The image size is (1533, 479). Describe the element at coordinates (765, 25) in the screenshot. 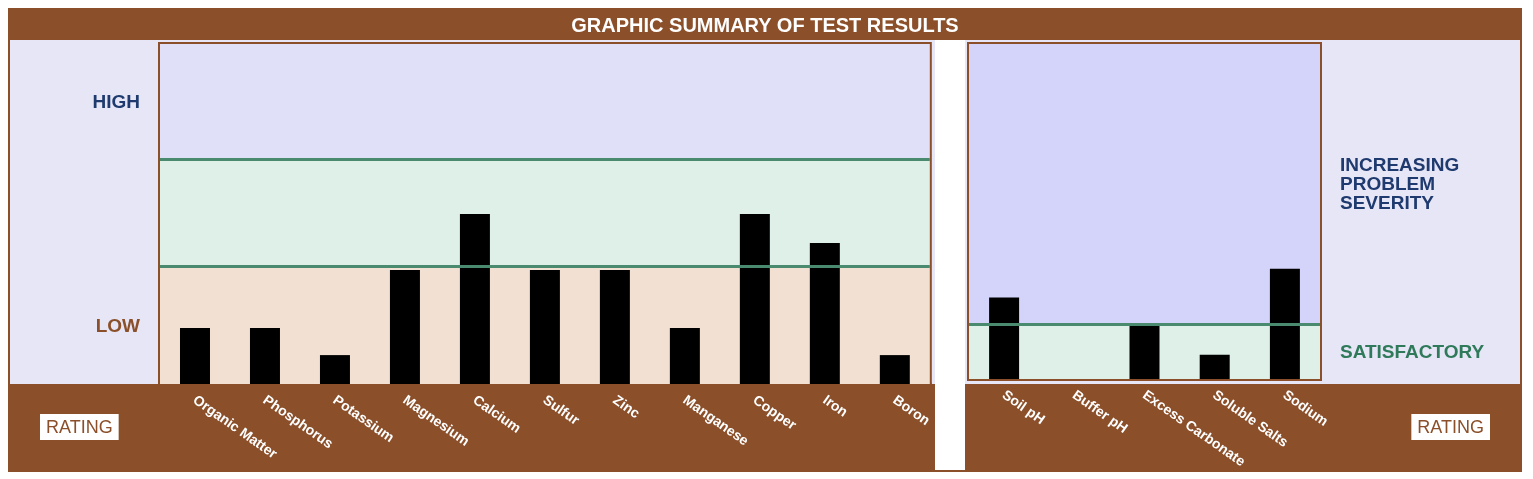

I see `chart-title: GRAPHIC SUMMARY OF TEST RESULTS` at that location.